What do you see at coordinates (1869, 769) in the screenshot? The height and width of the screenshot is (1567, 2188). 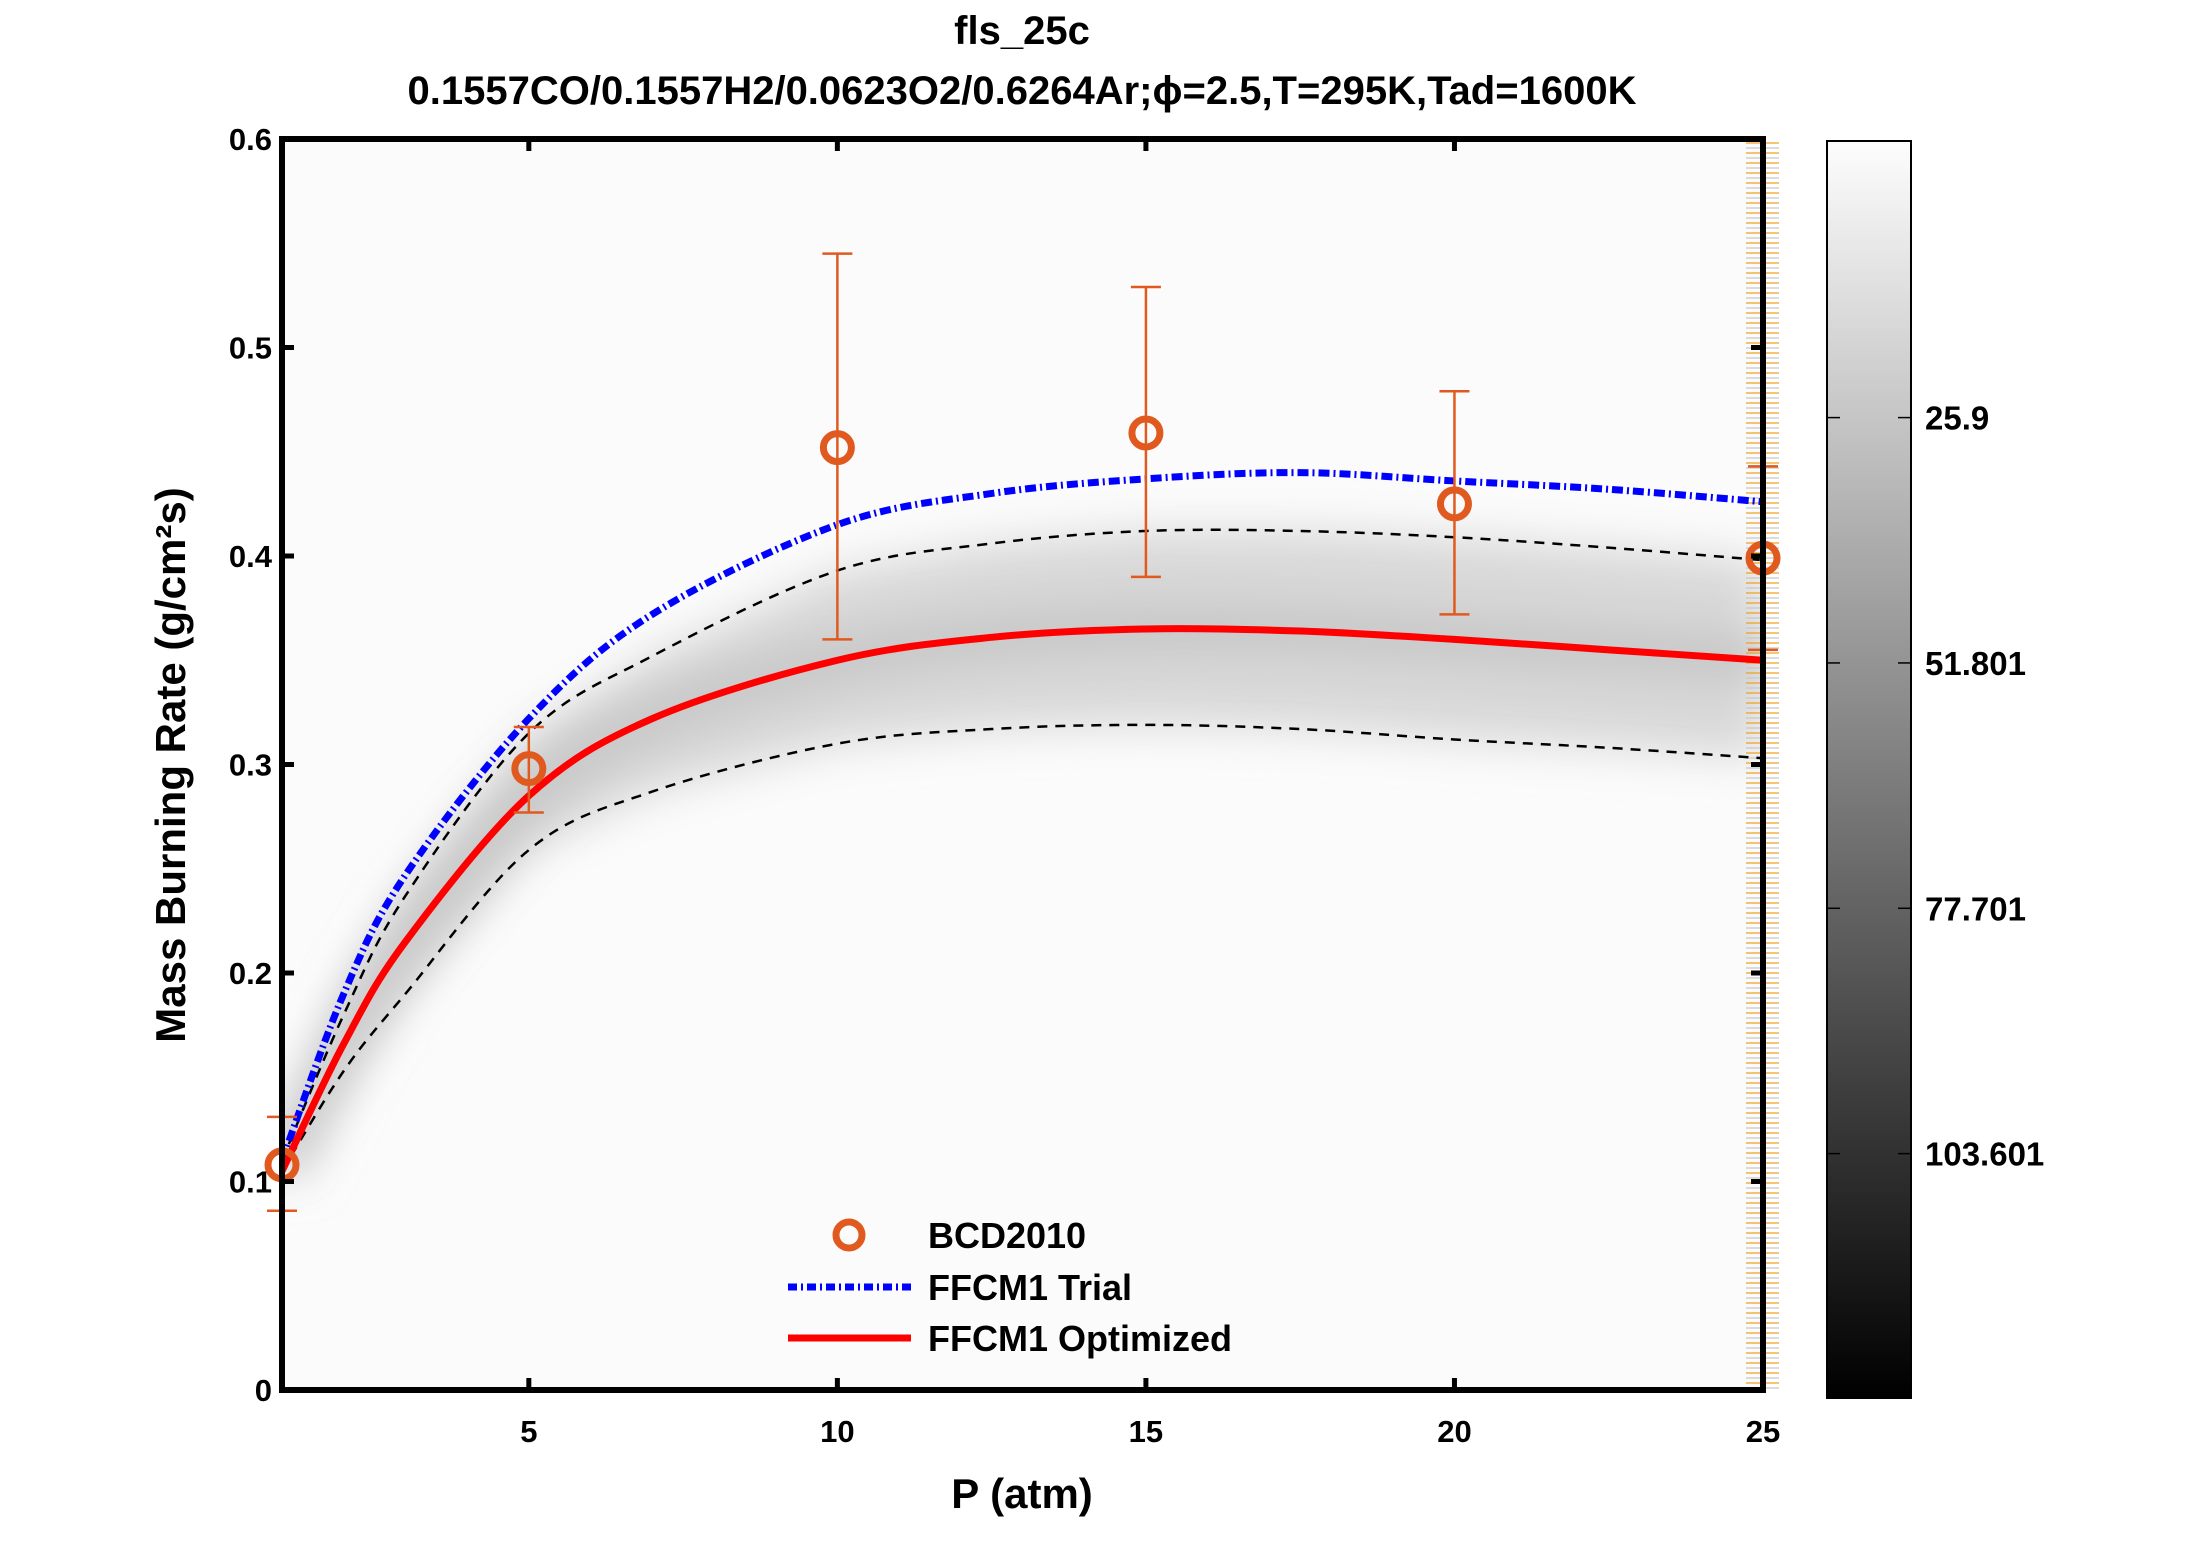 I see `colorbar-gradient` at bounding box center [1869, 769].